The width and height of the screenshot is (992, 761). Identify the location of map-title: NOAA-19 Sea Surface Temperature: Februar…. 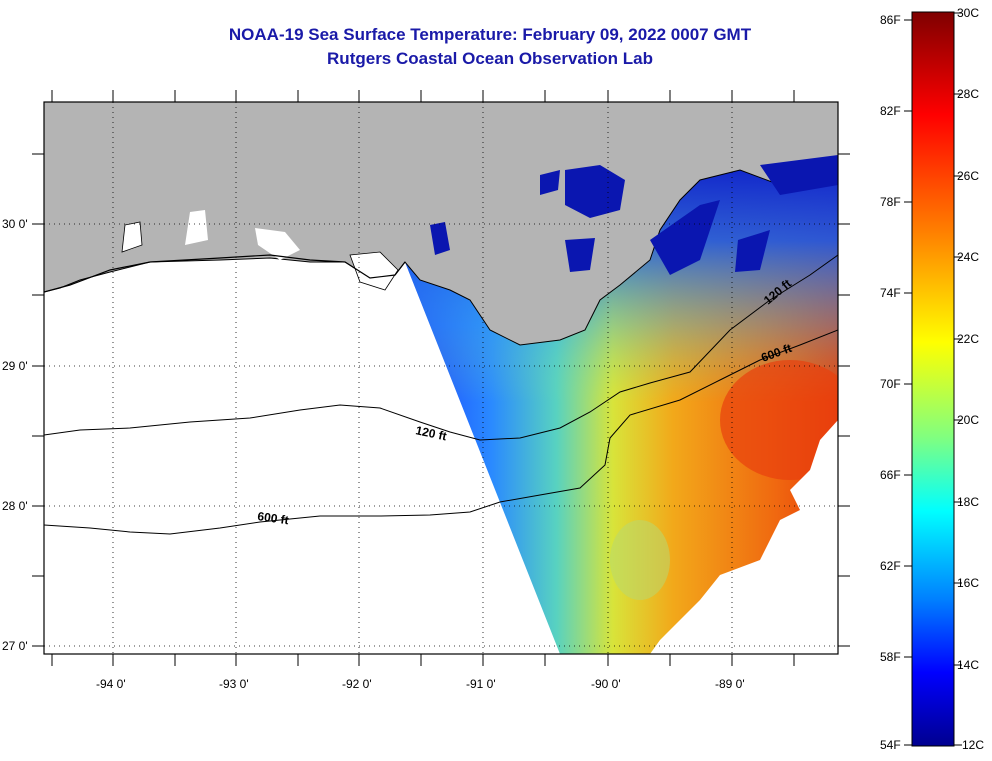
(490, 34).